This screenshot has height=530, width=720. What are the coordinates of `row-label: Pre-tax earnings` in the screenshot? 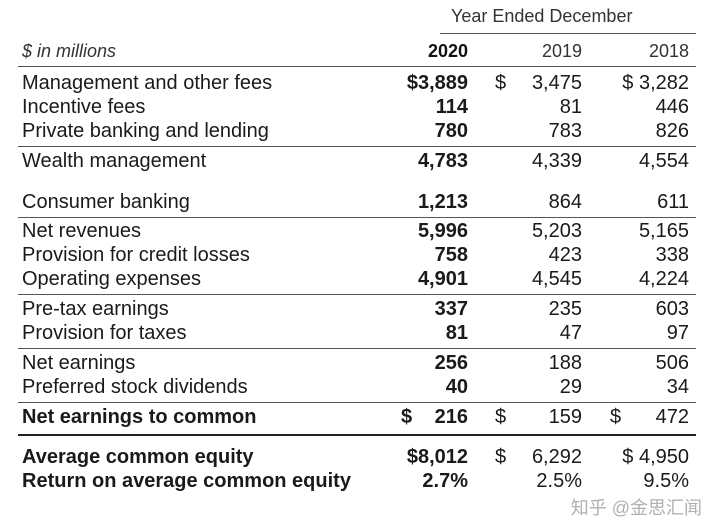 It's located at (95, 309).